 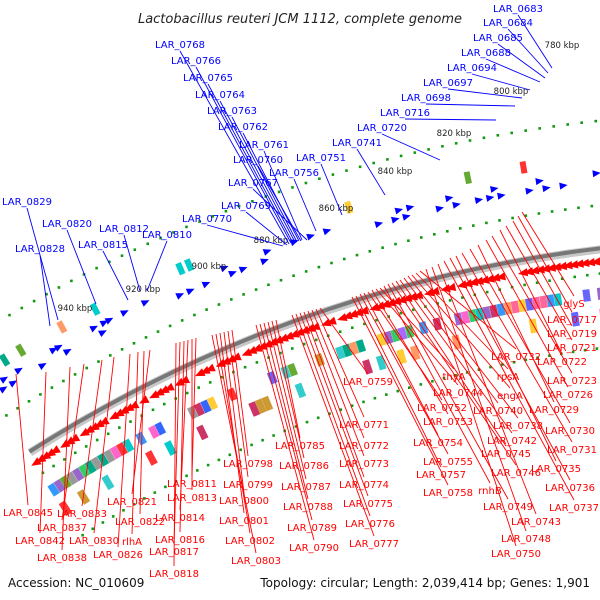 What do you see at coordinates (294, 173) in the screenshot?
I see `gene-label: LAR_0756` at bounding box center [294, 173].